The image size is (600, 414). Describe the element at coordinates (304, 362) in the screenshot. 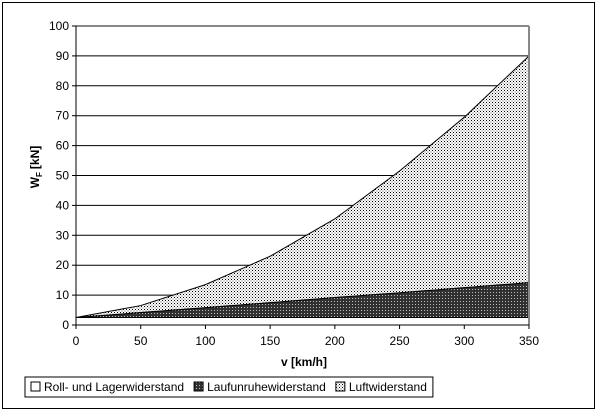

I see `x-axis-label: v [km/h]` at that location.